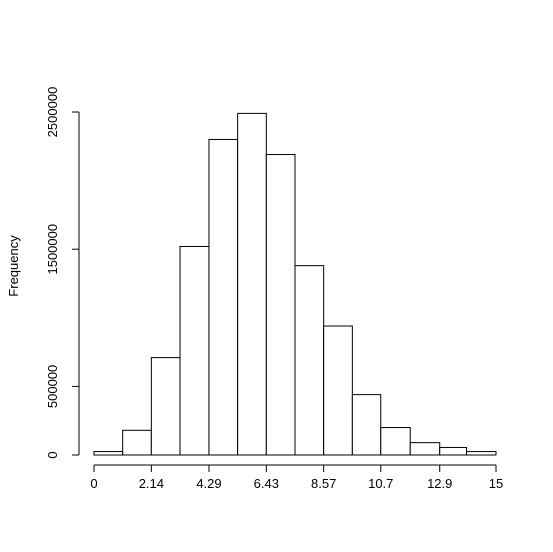  What do you see at coordinates (52, 386) in the screenshot?
I see `y-tick-label: 500000` at bounding box center [52, 386].